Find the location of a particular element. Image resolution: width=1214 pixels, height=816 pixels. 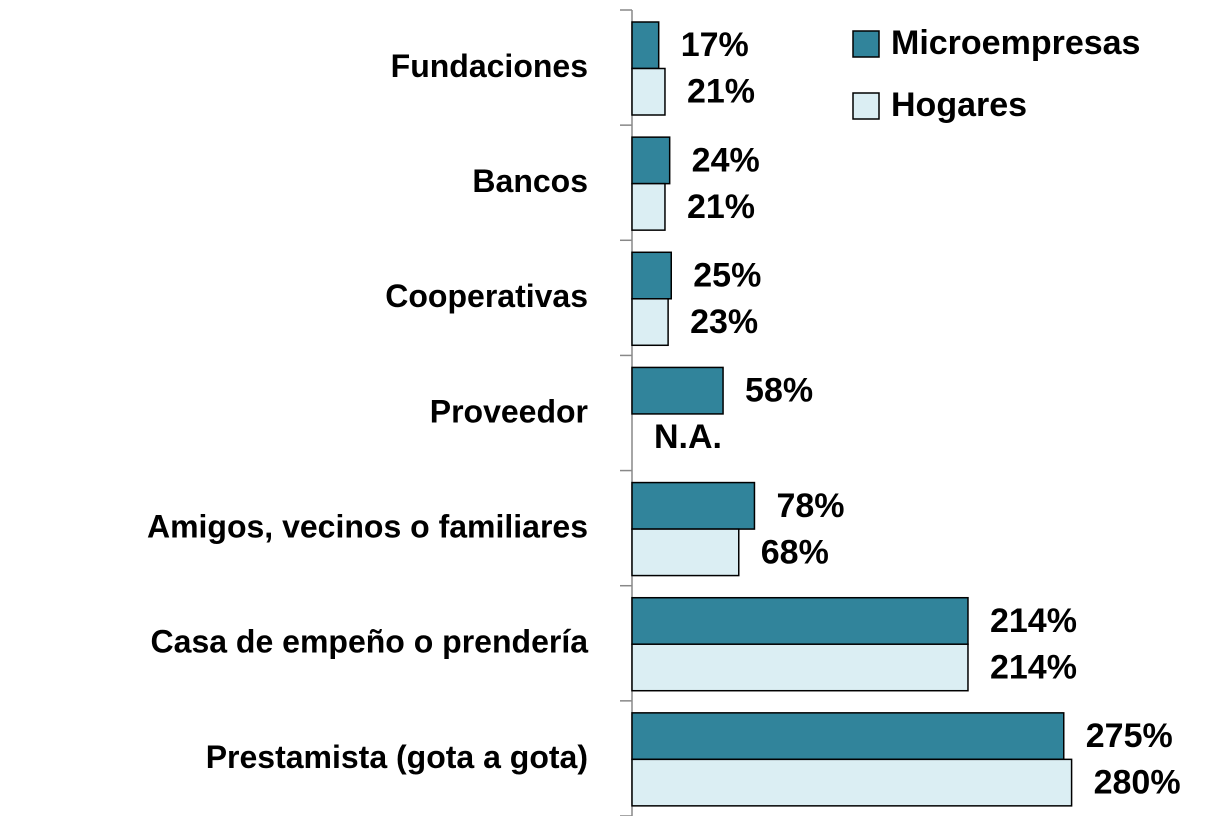

value-label: 25% is located at coordinates (727, 276).